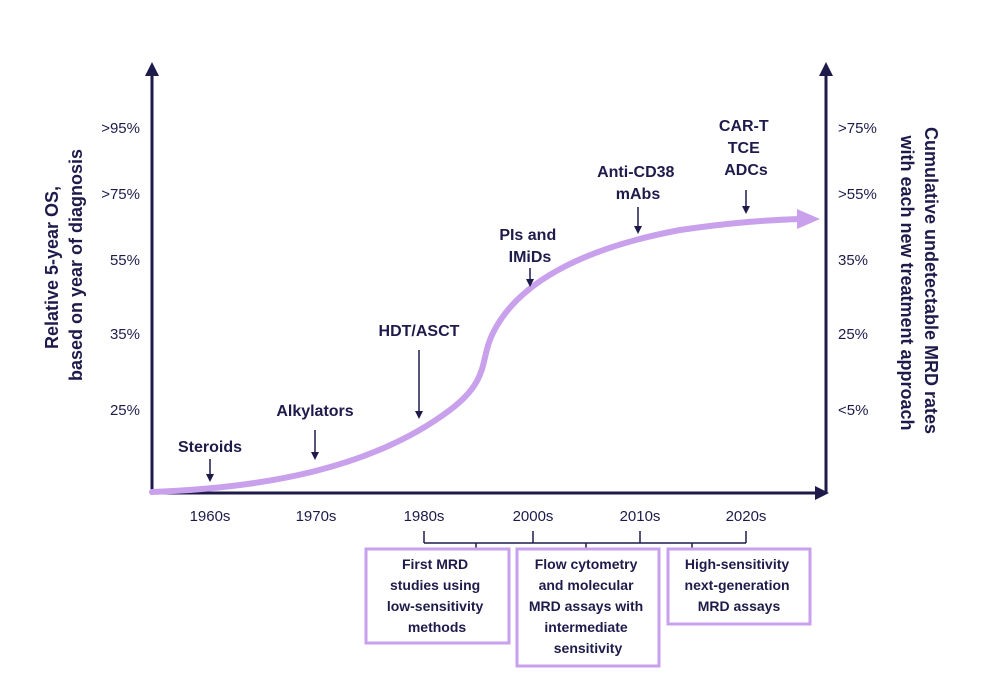  I want to click on right-tick-label: <5%, so click(853, 410).